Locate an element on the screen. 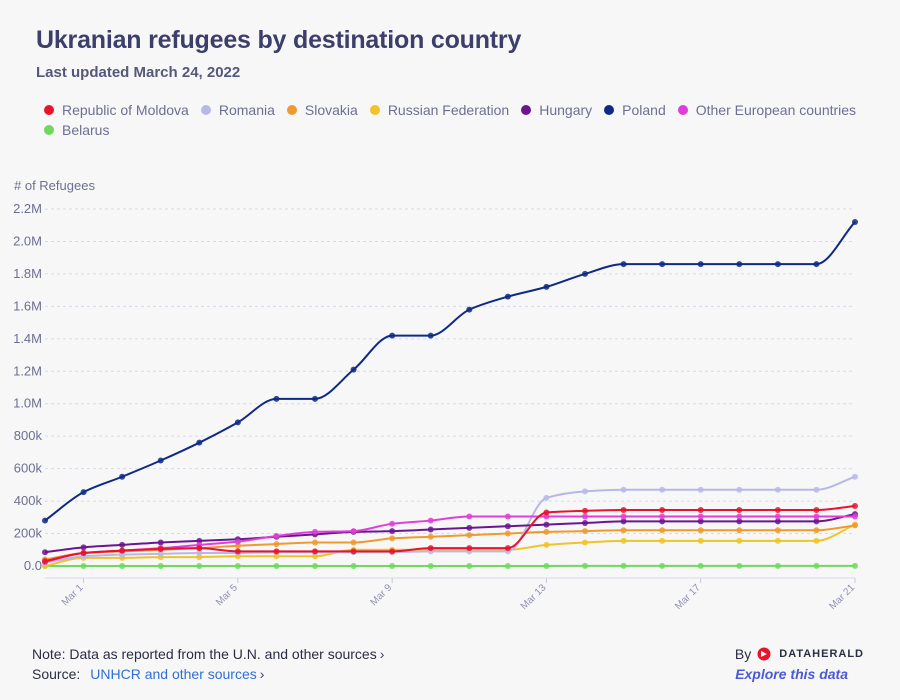 The height and width of the screenshot is (700, 900). legend-item: Romania is located at coordinates (237, 110).